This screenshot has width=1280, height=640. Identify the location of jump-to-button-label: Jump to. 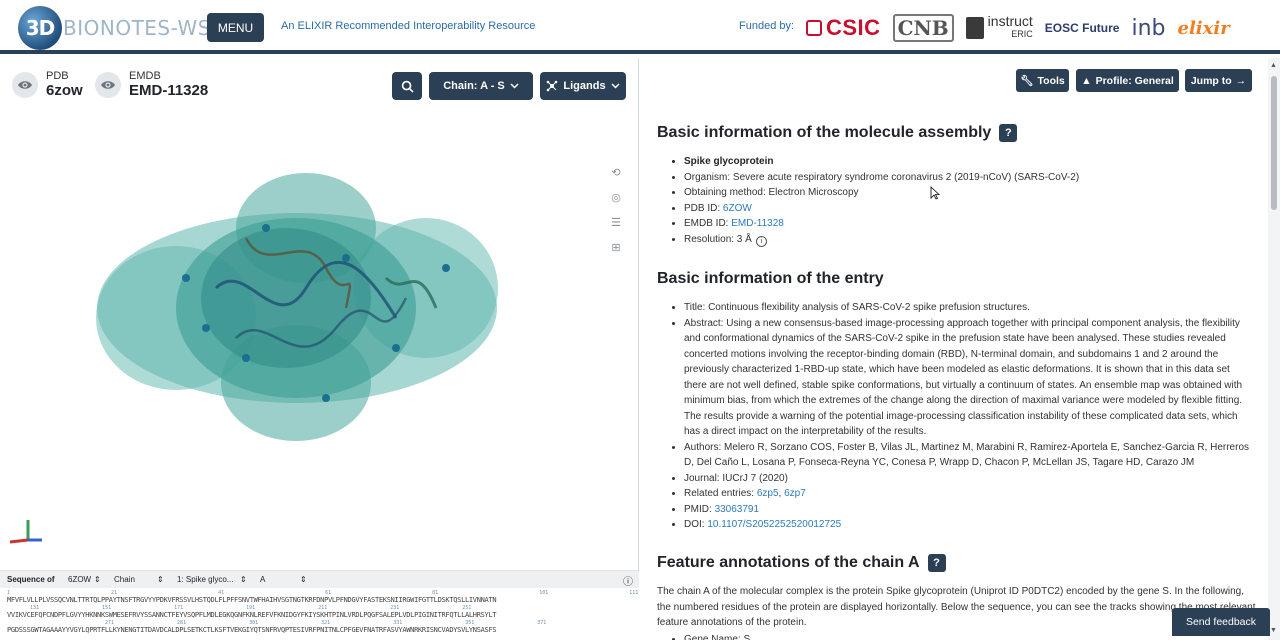
(1211, 80).